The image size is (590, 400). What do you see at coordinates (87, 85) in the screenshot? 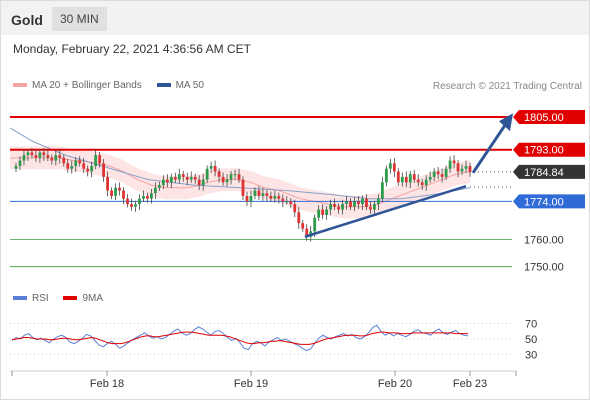
I see `legend-label-ma20: MA 20 + Bollinger Bands` at bounding box center [87, 85].